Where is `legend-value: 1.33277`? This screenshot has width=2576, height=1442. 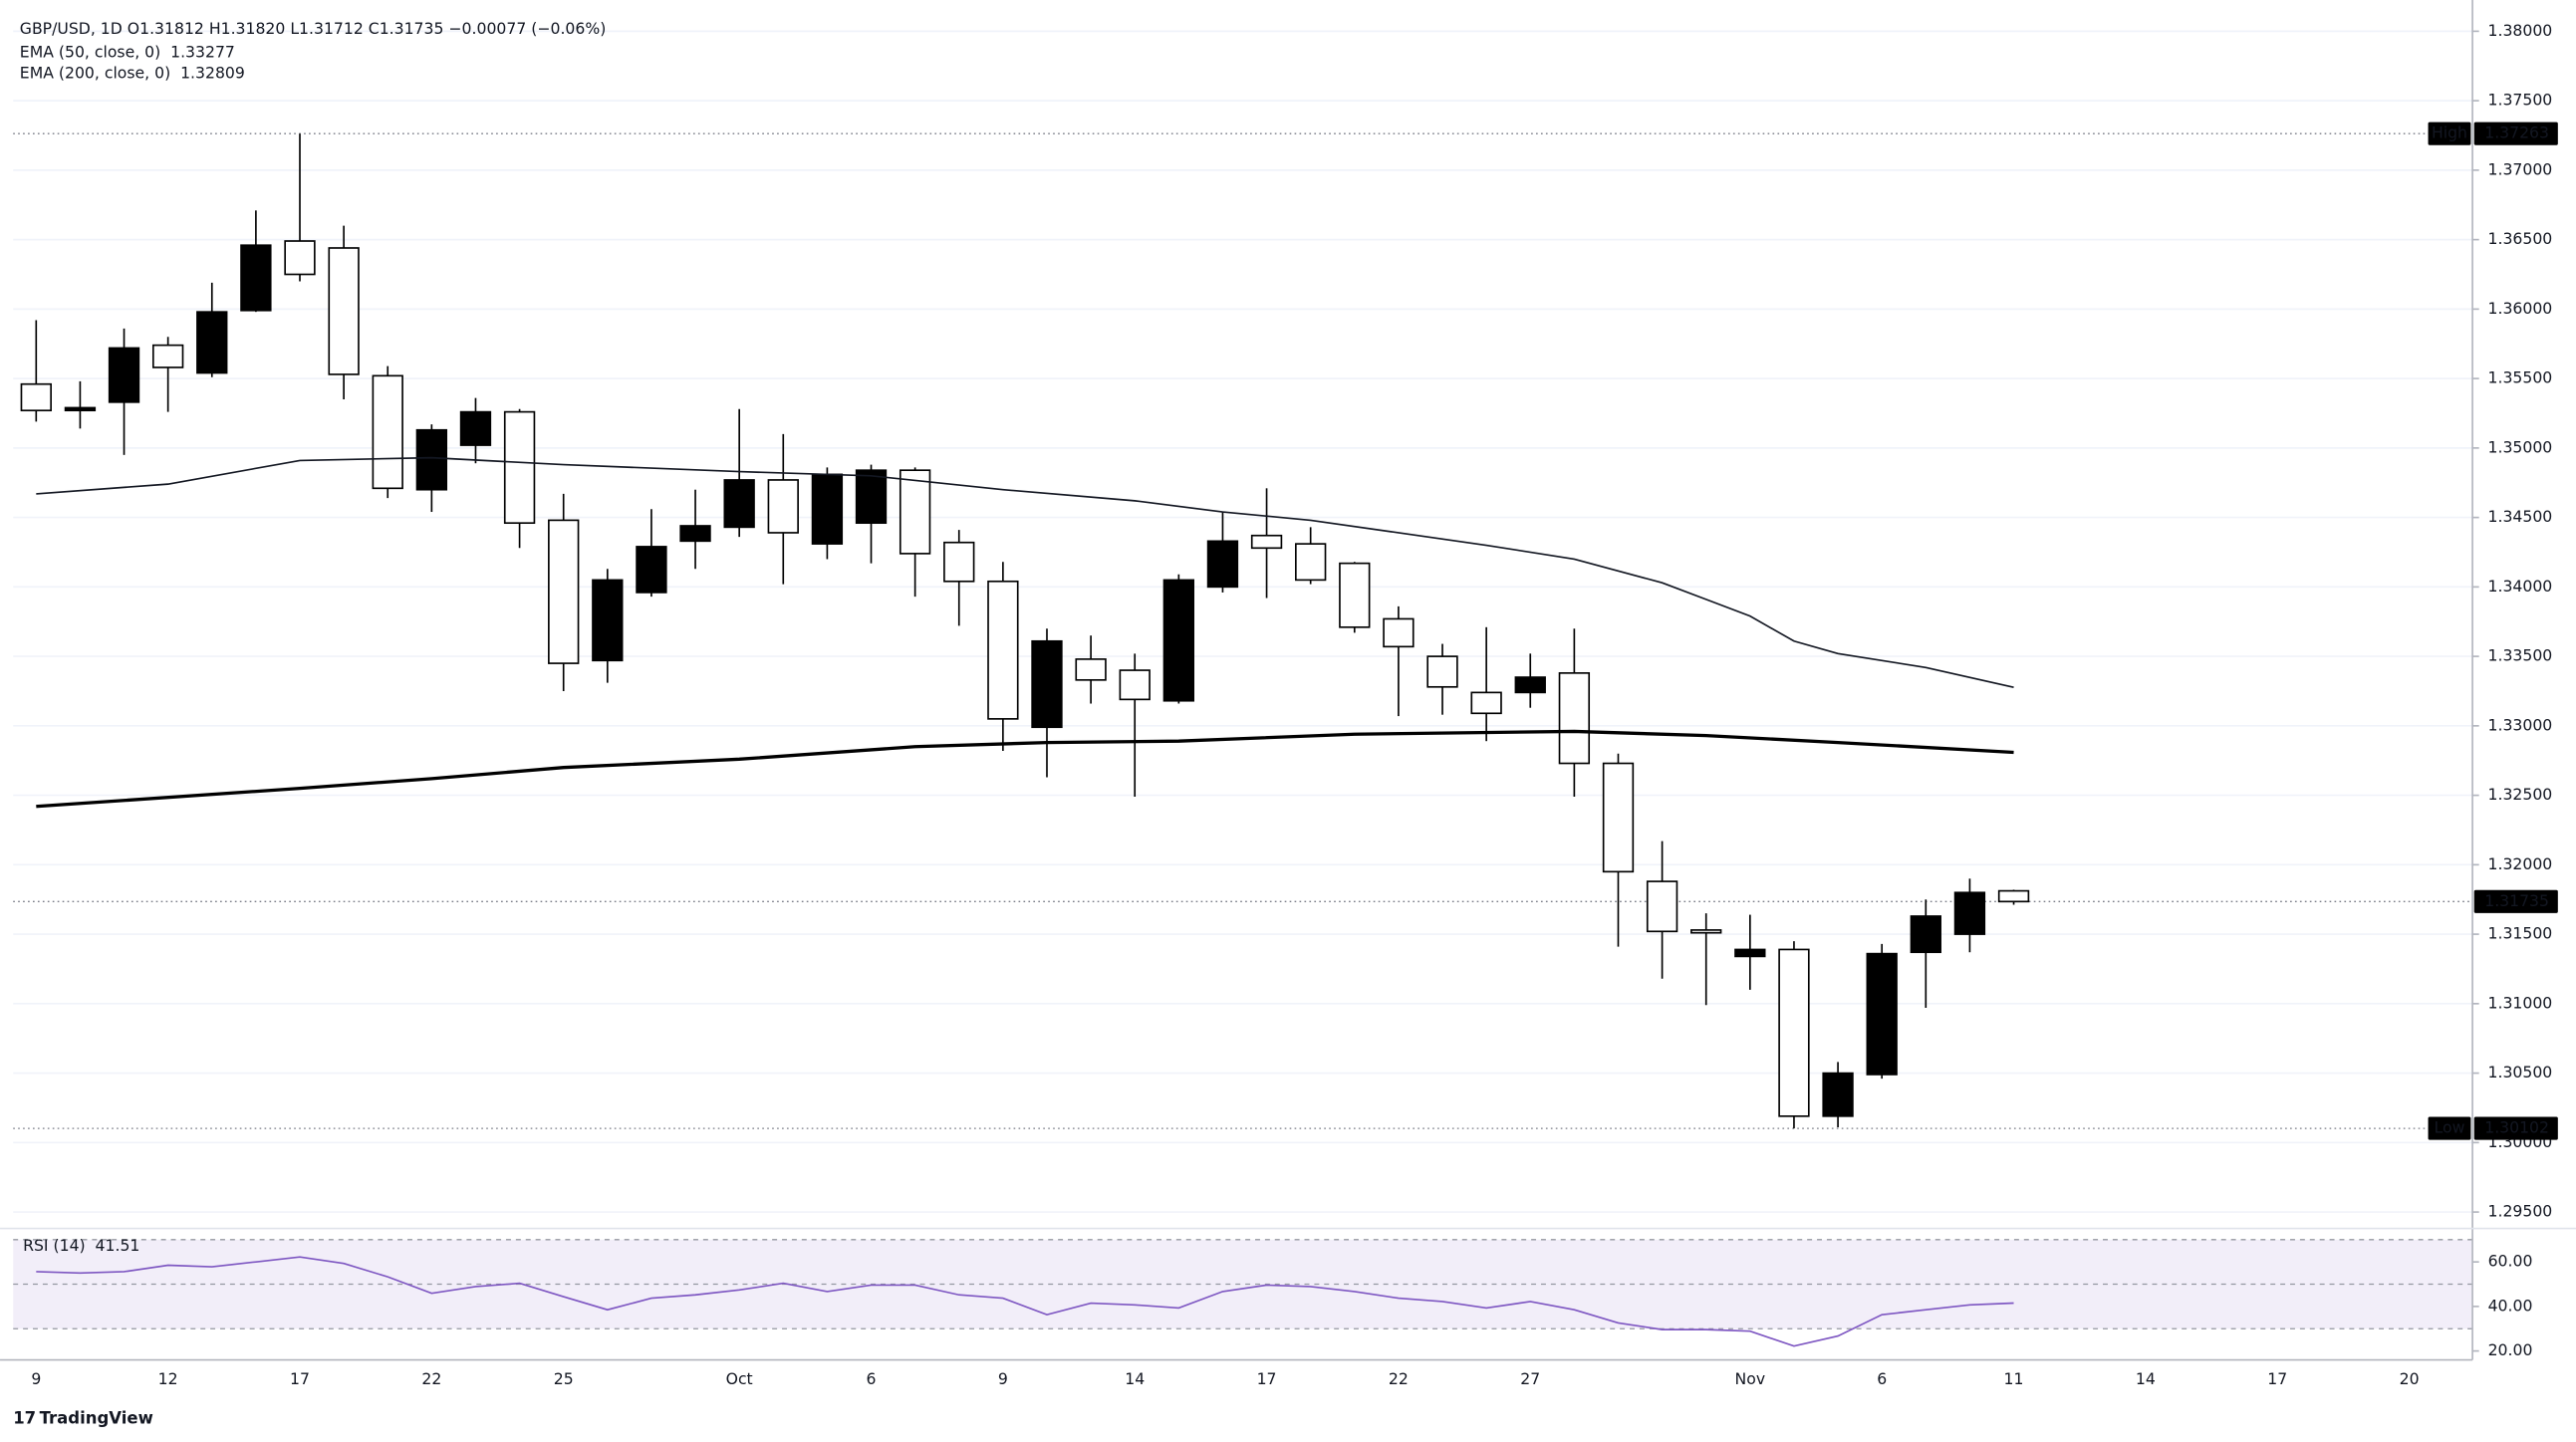
legend-value: 1.33277 is located at coordinates (202, 51).